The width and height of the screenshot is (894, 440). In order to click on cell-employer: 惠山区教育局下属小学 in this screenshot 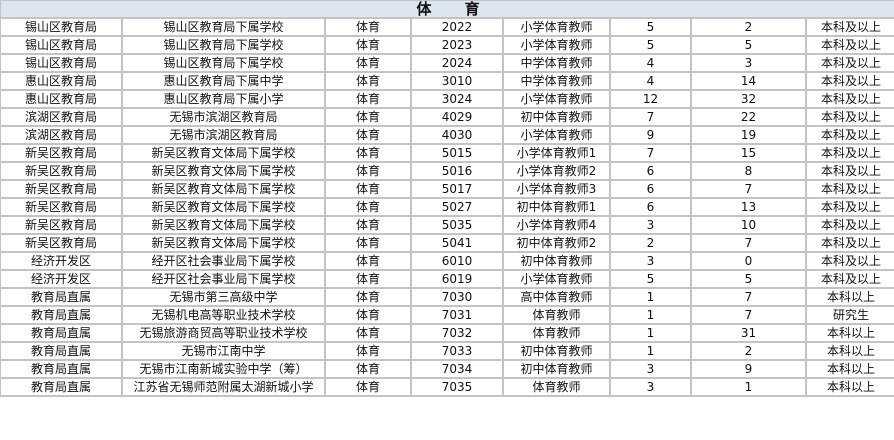, I will do `click(223, 99)`.